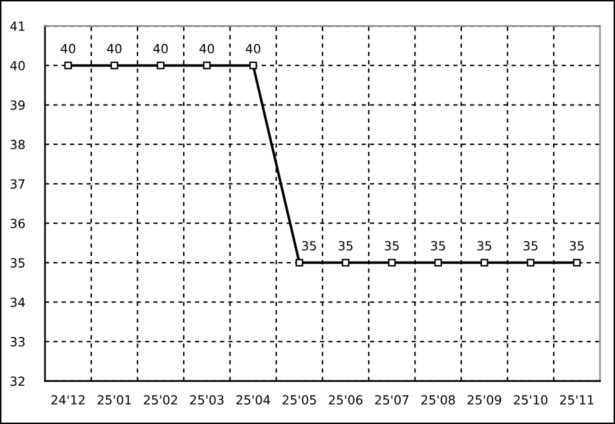 Image resolution: width=615 pixels, height=424 pixels. Describe the element at coordinates (17, 145) in the screenshot. I see `y-tick-label: 38` at that location.